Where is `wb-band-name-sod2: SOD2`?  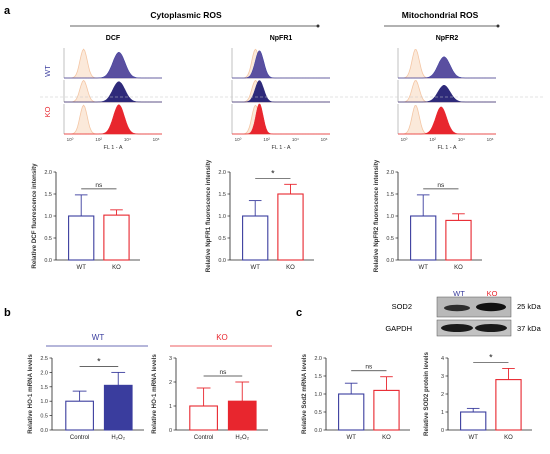 wb-band-name-sod2: SOD2 is located at coordinates (402, 306).